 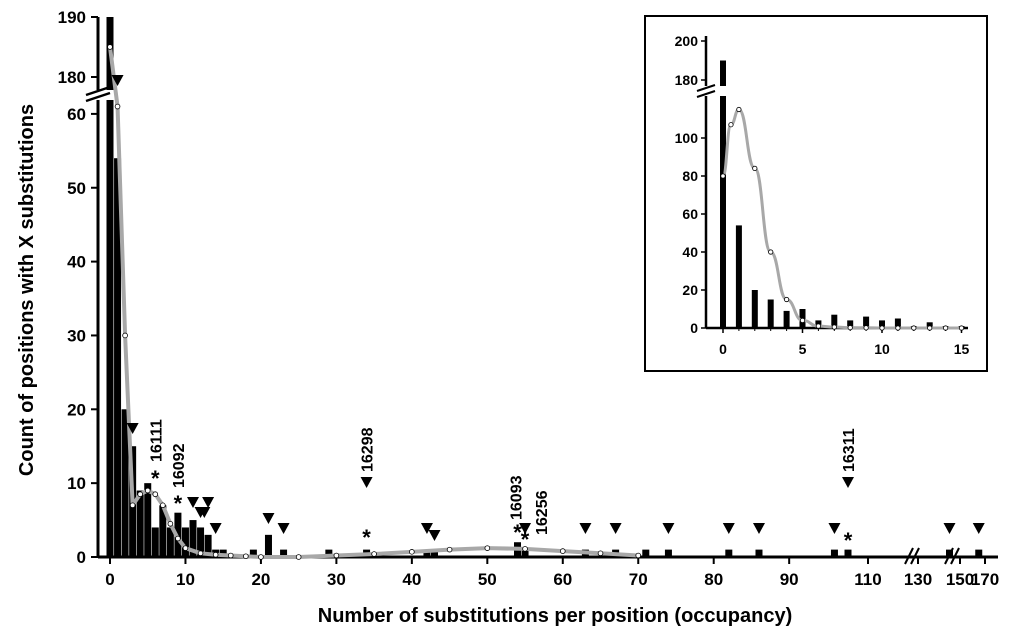 What do you see at coordinates (109, 579) in the screenshot?
I see `main-x-tick-label: 0` at bounding box center [109, 579].